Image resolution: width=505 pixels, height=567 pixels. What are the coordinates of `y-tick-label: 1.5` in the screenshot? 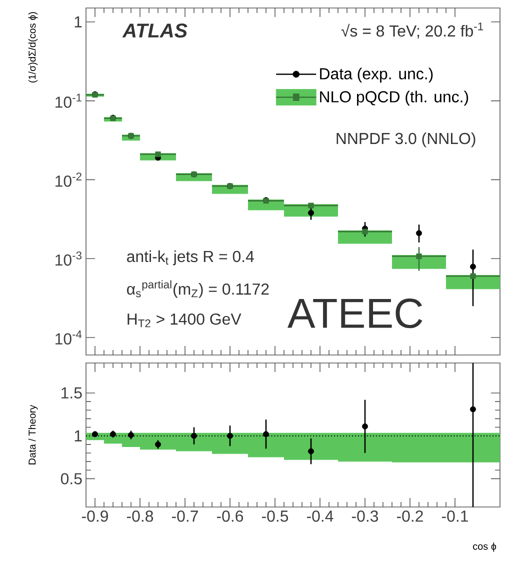 It's located at (72, 393).